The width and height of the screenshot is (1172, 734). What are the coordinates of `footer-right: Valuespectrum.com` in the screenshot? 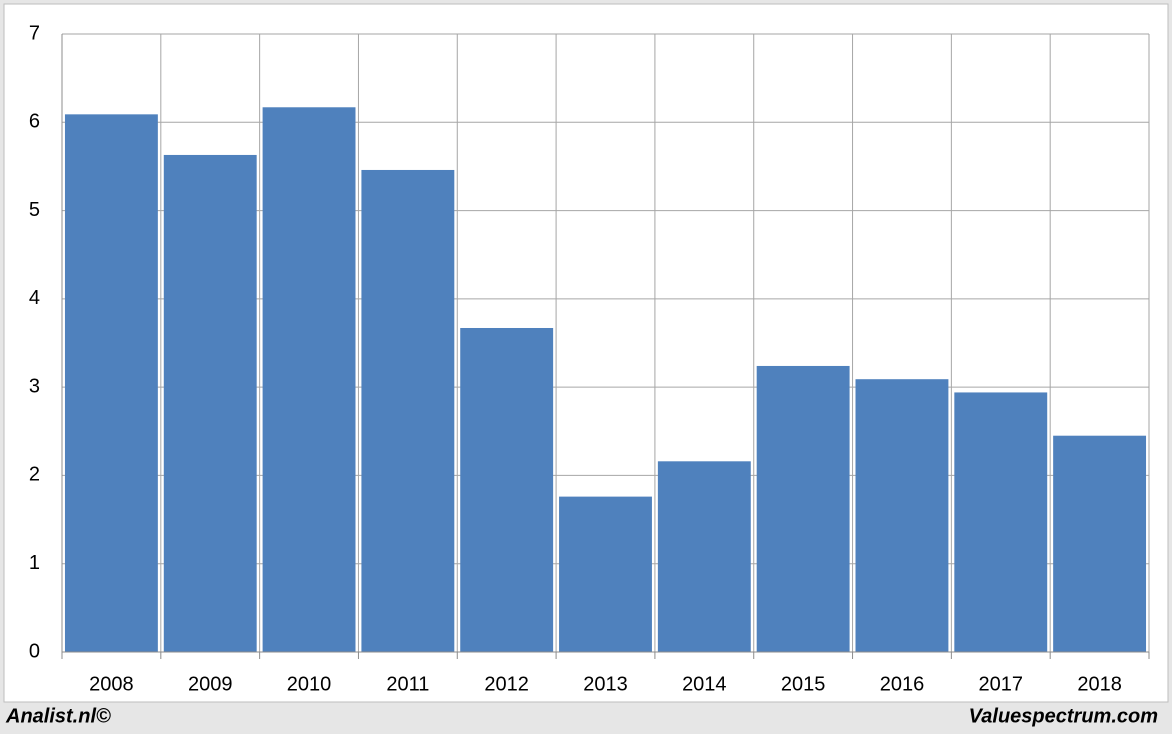 It's located at (1063, 716).